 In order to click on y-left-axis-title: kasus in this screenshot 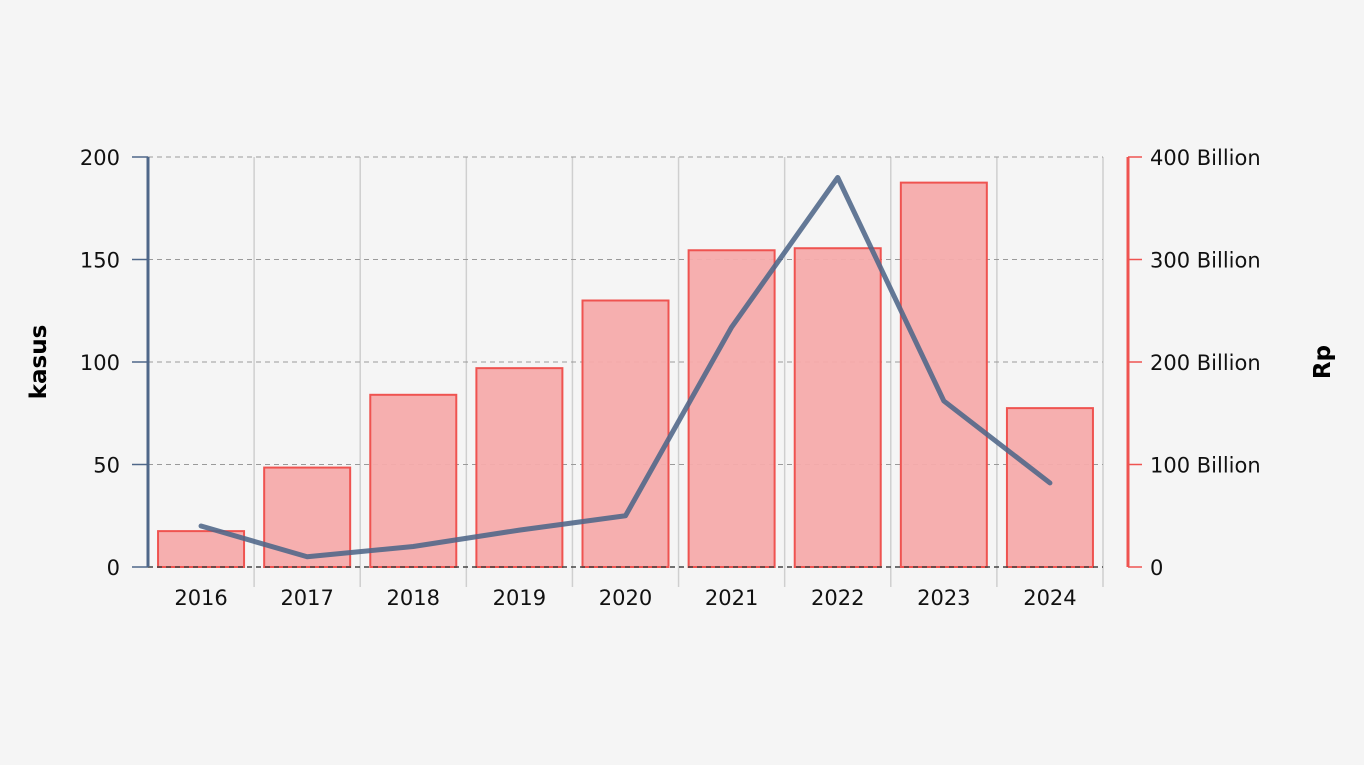, I will do `click(39, 362)`.